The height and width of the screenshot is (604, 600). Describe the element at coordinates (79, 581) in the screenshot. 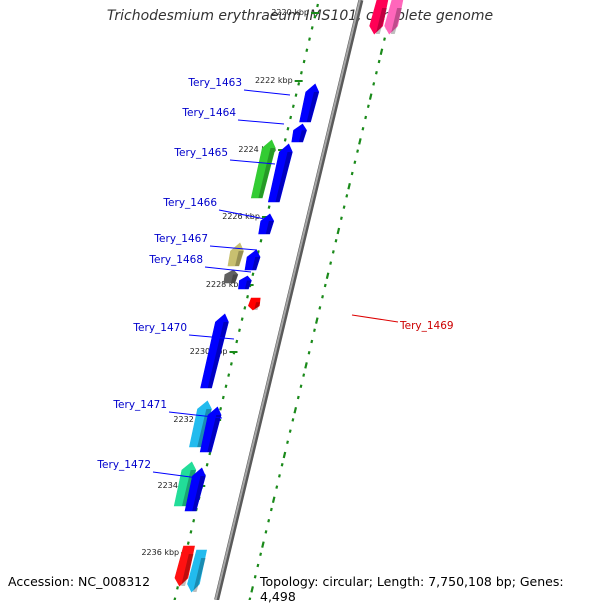

I see `accession-label: Accession: NC_008312` at that location.